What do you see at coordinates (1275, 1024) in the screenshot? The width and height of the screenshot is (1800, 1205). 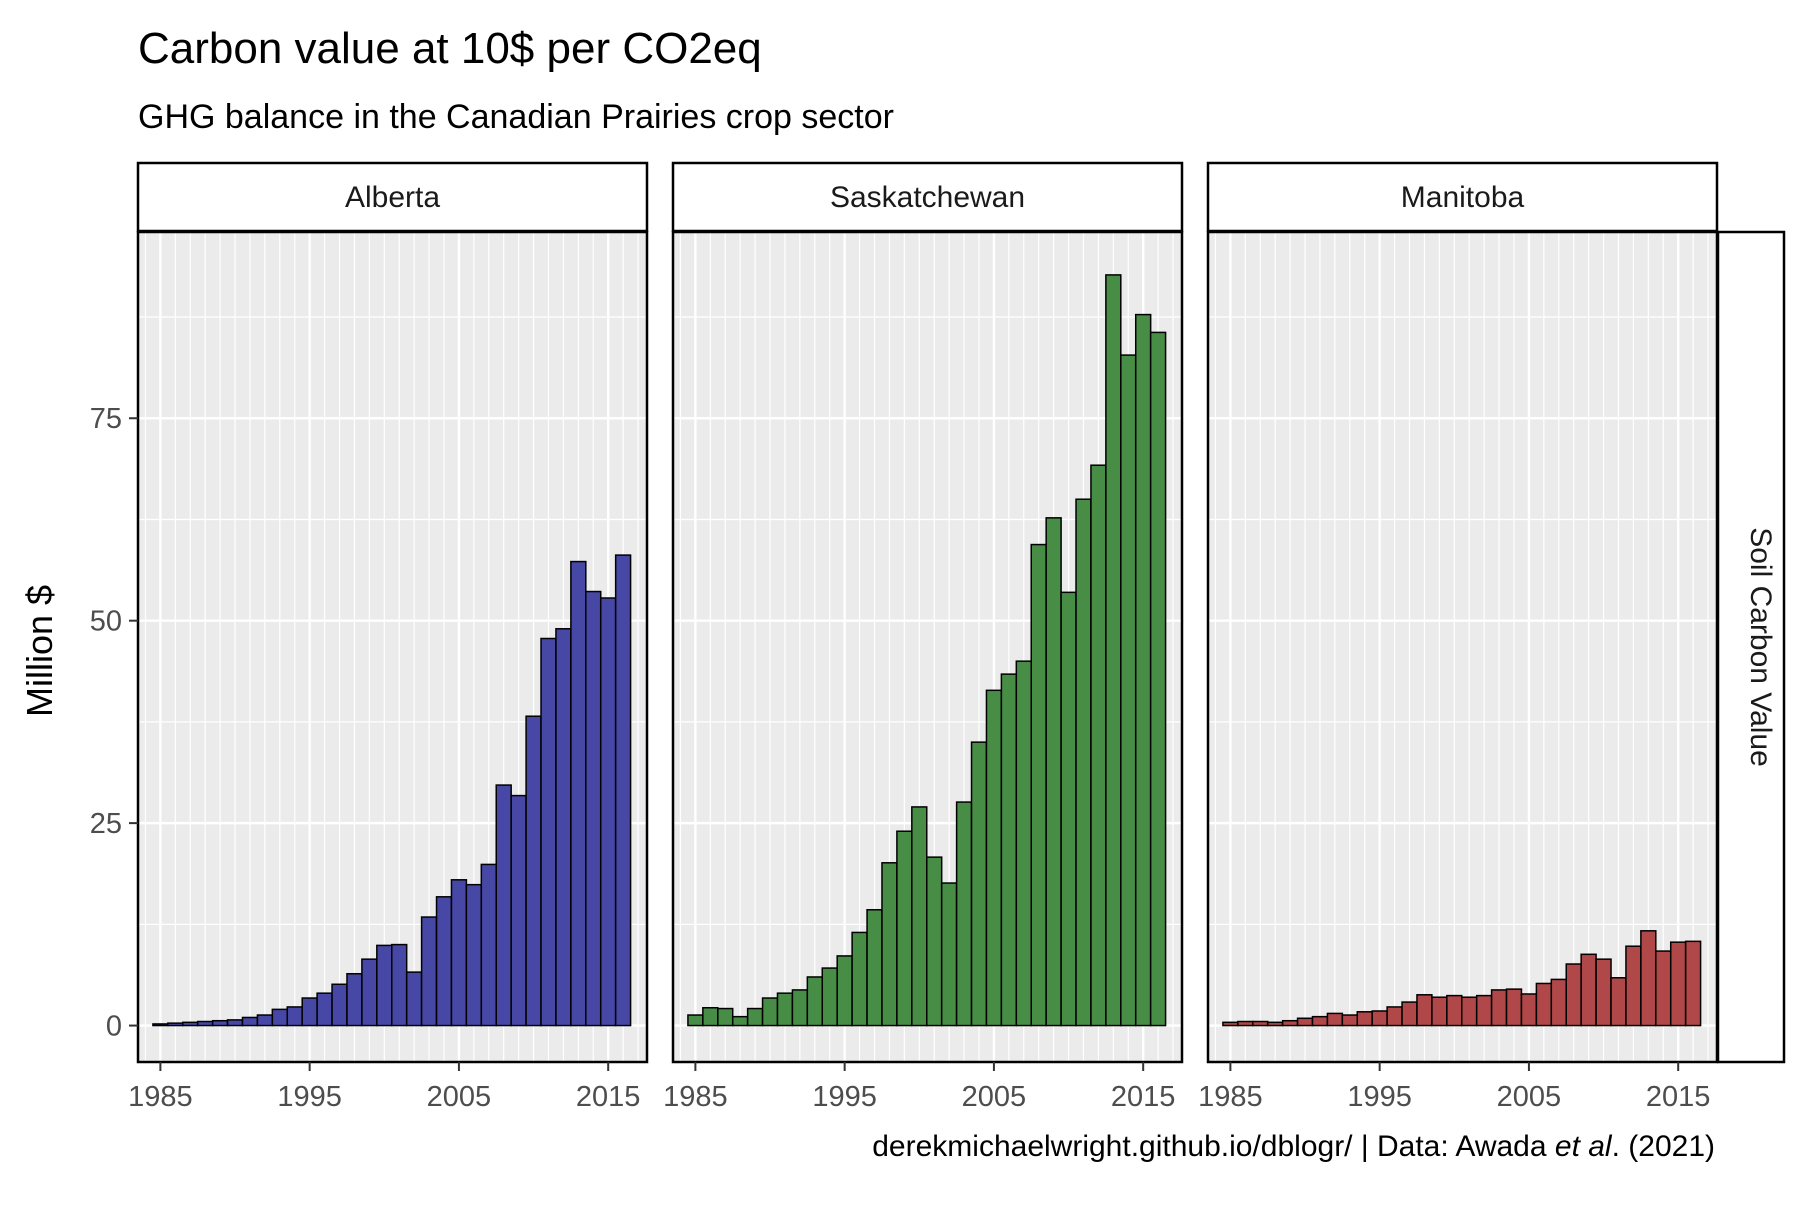 I see `bar-manitoba-1988` at bounding box center [1275, 1024].